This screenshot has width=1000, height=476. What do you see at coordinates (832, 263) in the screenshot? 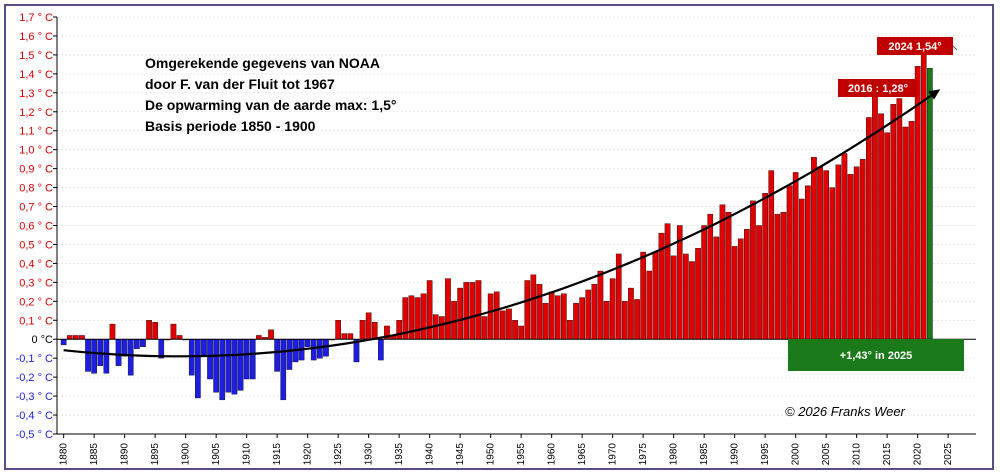
I see `bar-2006` at bounding box center [832, 263].